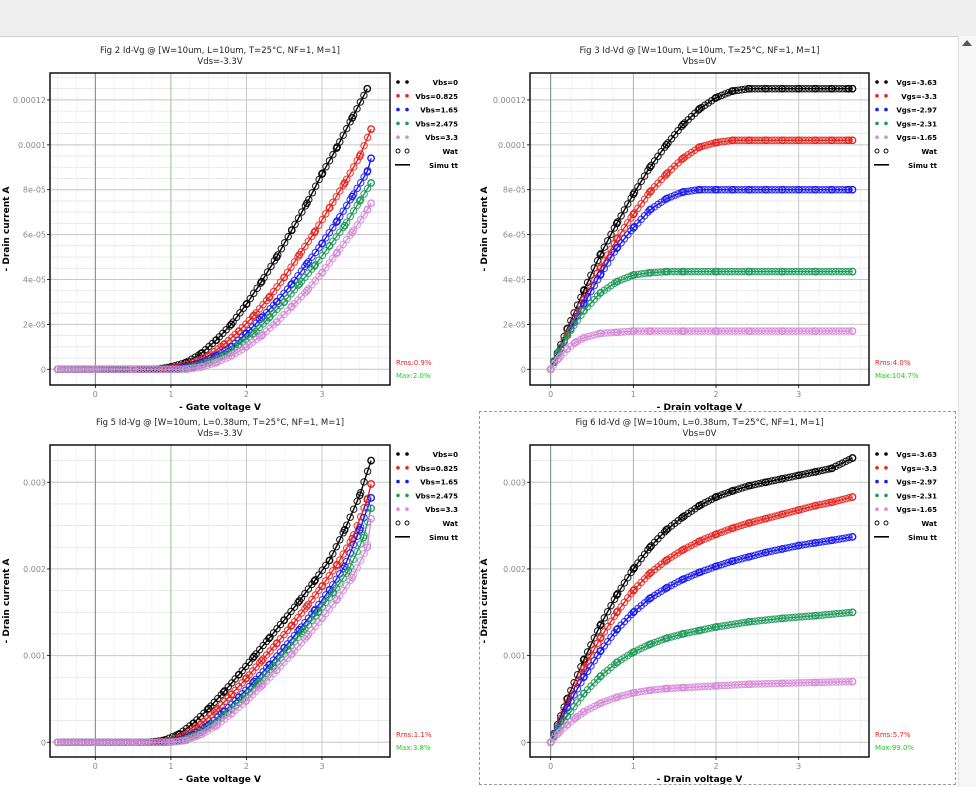 Image resolution: width=976 pixels, height=787 pixels. Describe the element at coordinates (7, 228) in the screenshot. I see `y-axis-label: - Drain current A` at that location.